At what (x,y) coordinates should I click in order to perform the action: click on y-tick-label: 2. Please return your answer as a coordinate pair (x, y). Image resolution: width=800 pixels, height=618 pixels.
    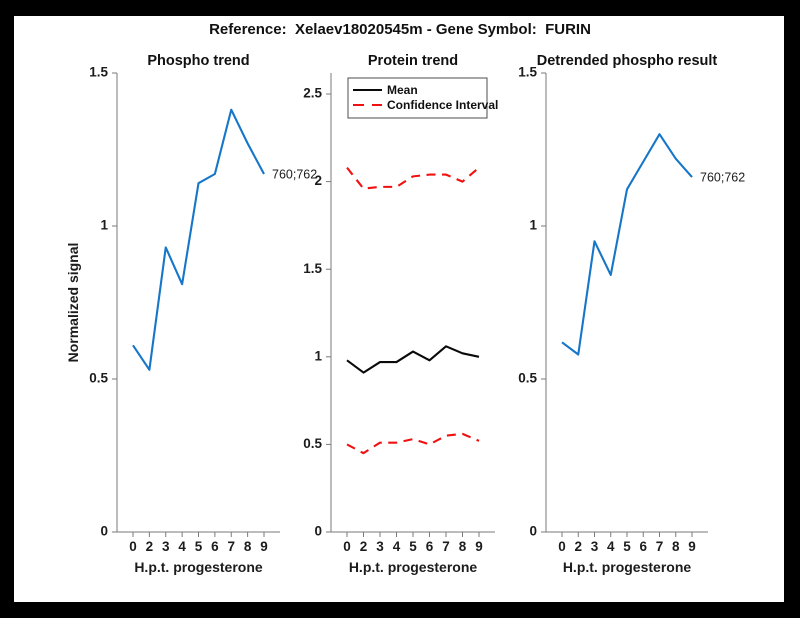
    Looking at the image, I should click on (318, 180).